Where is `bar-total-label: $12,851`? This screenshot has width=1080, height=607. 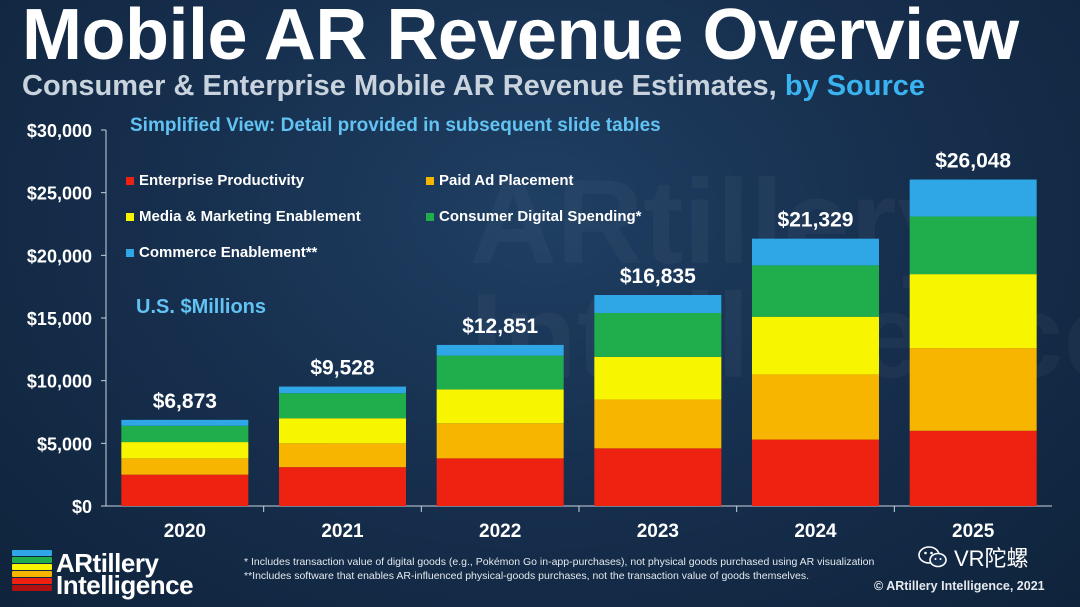 bar-total-label: $12,851 is located at coordinates (500, 326).